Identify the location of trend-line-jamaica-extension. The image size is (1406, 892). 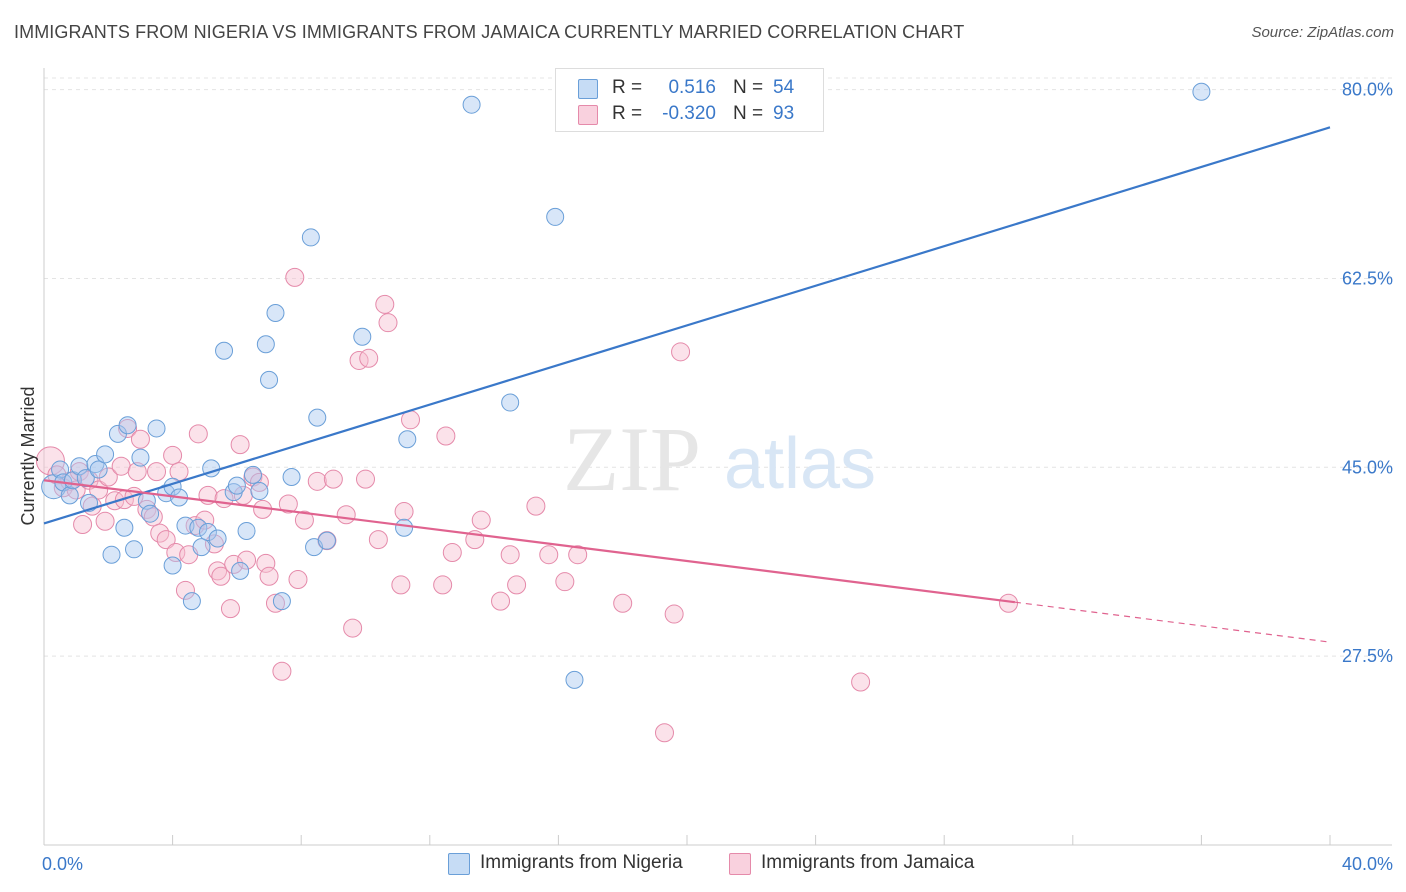
(1172, 622).